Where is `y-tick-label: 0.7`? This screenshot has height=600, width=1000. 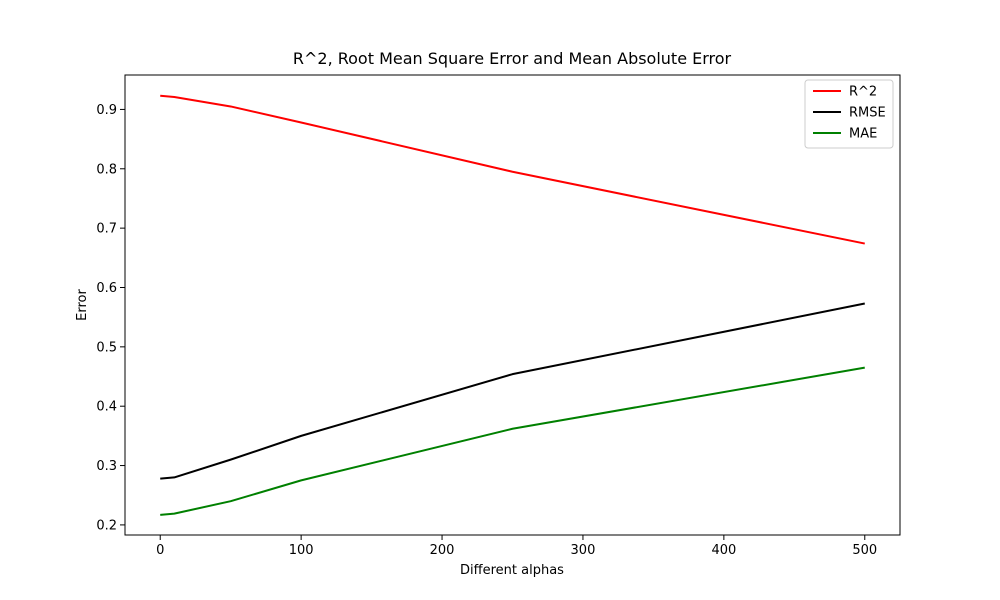
y-tick-label: 0.7 is located at coordinates (106, 229).